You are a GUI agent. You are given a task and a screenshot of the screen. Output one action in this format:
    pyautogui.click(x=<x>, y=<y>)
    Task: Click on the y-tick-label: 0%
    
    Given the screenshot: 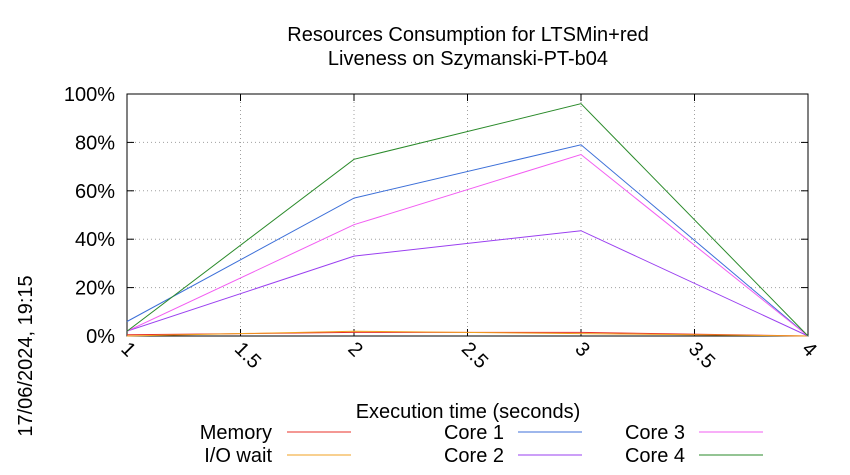 What is the action you would take?
    pyautogui.click(x=100, y=337)
    